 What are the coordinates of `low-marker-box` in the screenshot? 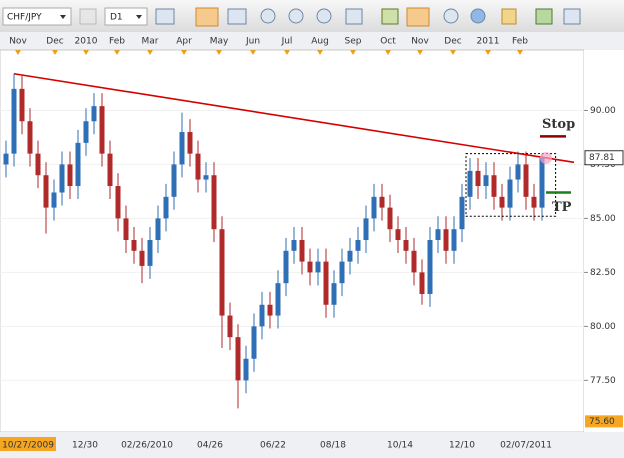 It's located at (604, 421).